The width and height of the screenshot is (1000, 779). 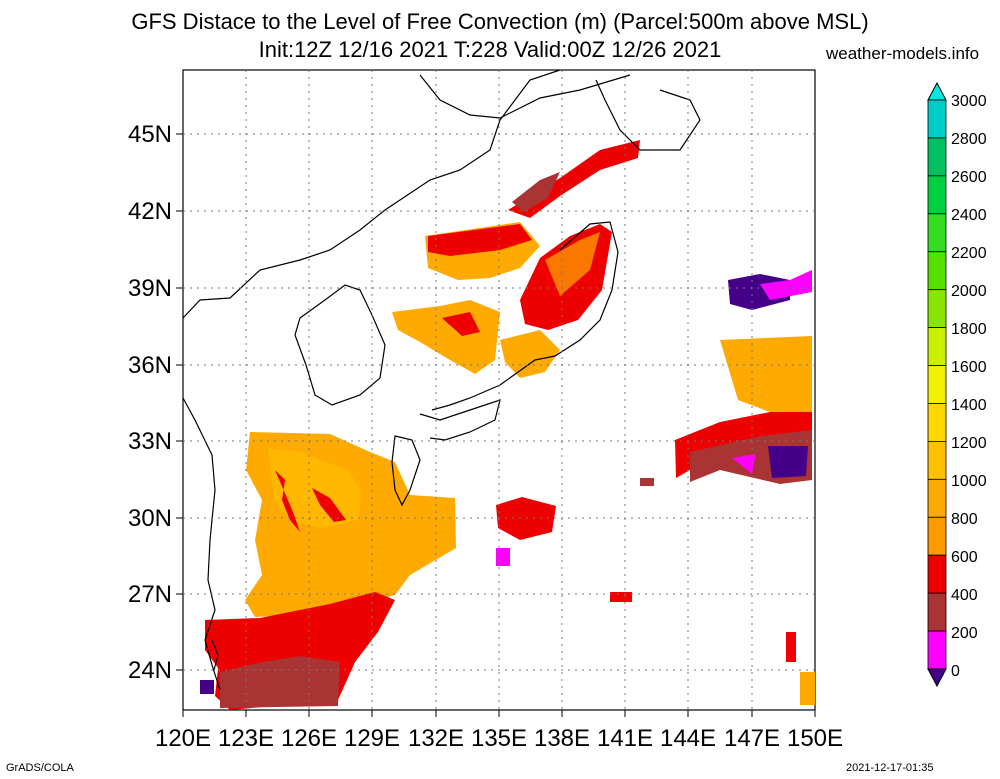 I want to click on colorbar-label: 2200, so click(x=969, y=253).